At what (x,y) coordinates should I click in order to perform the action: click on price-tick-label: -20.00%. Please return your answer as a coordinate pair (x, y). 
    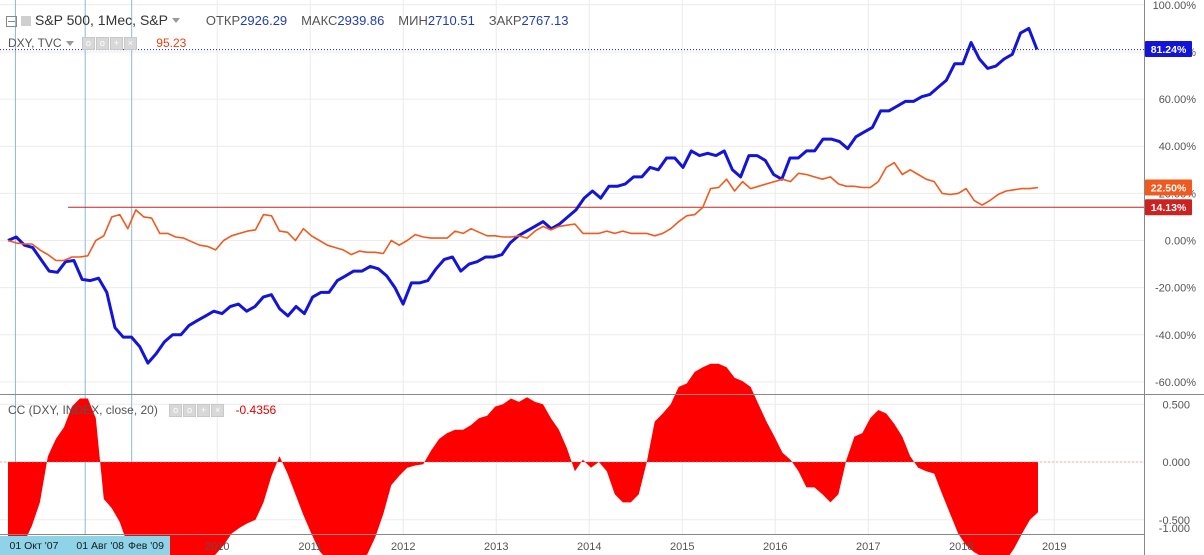
    Looking at the image, I should click on (1175, 289).